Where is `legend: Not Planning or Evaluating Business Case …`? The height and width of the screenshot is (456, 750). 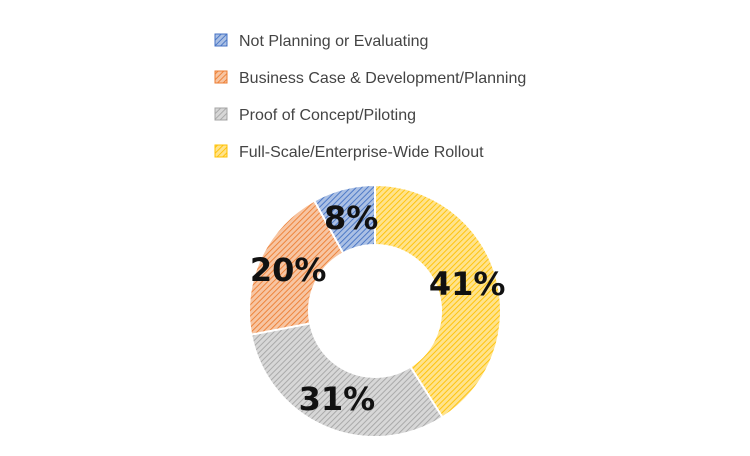 legend: Not Planning or Evaluating Business Case … is located at coordinates (370, 97).